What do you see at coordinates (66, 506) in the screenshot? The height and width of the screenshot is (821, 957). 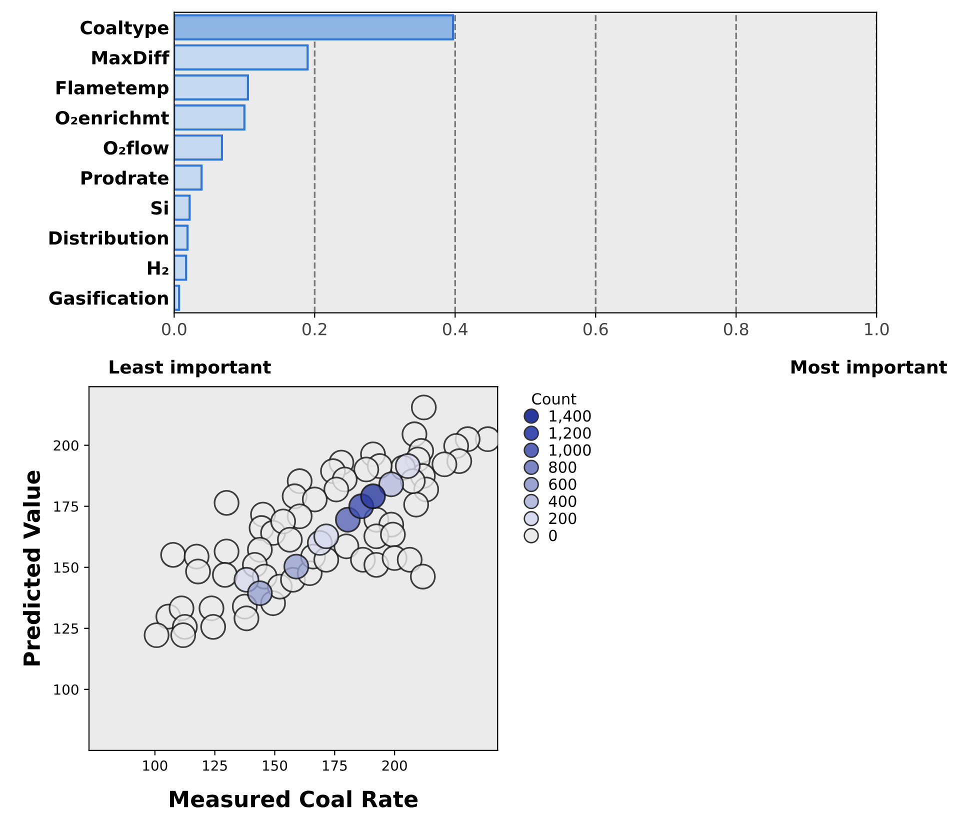 I see `y-tick-label: 175` at bounding box center [66, 506].